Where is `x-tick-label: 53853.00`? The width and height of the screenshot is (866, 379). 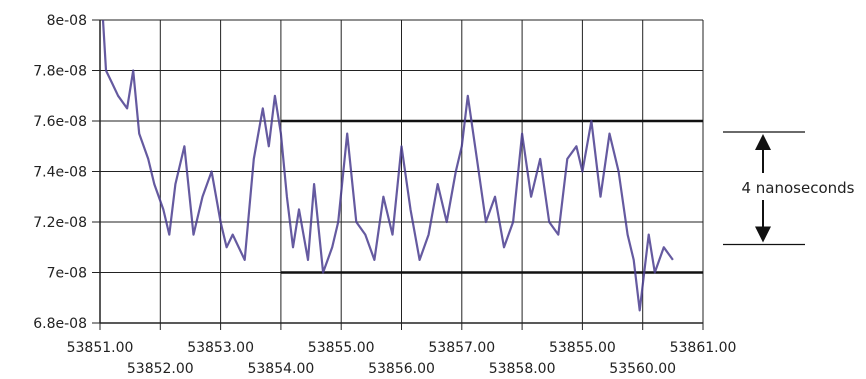 x-tick-label: 53853.00 is located at coordinates (220, 348).